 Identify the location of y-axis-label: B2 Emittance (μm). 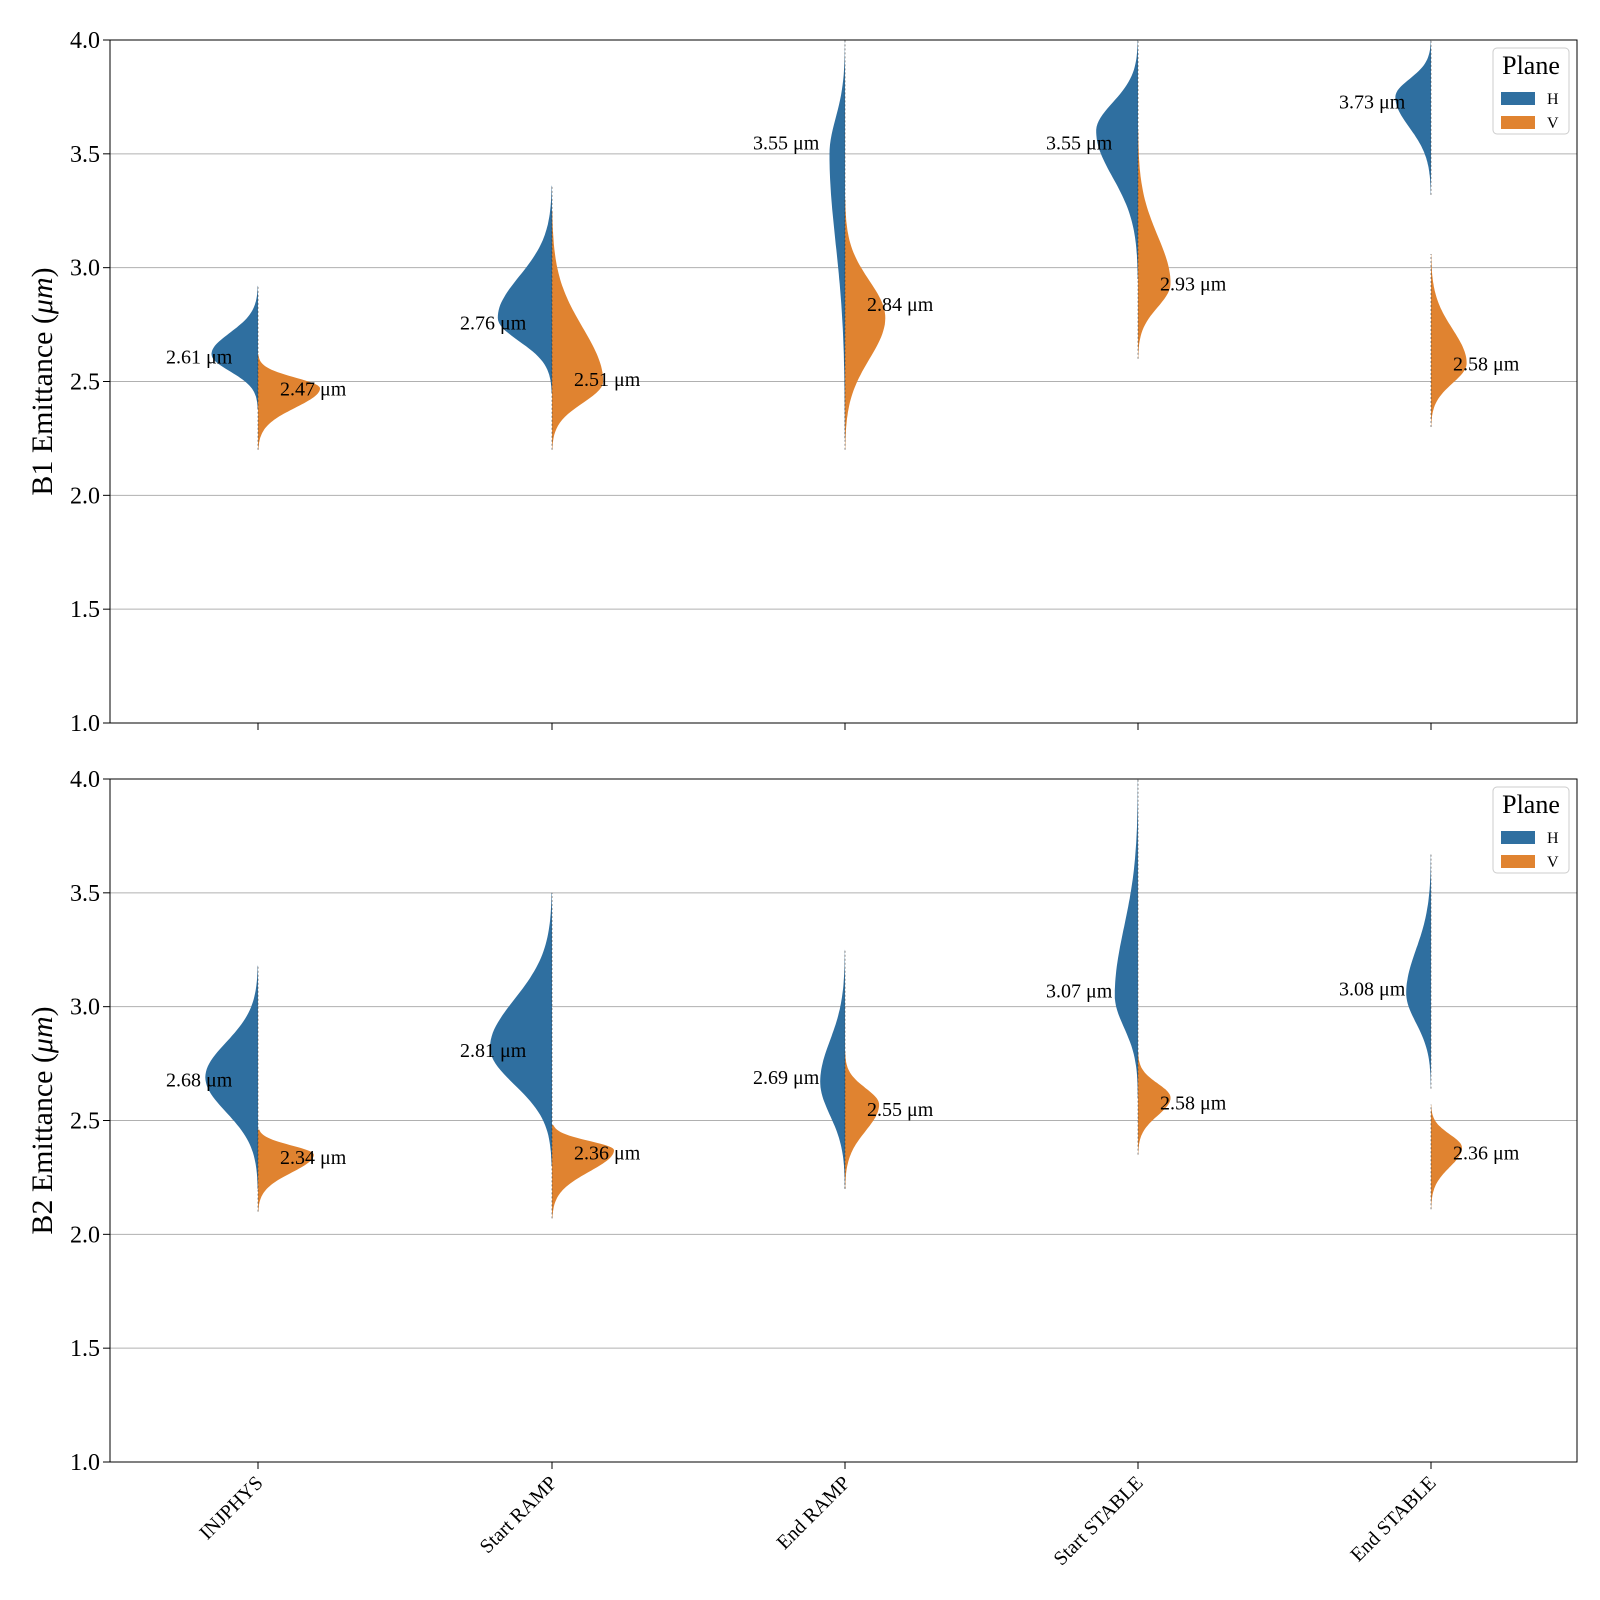
(42, 1120).